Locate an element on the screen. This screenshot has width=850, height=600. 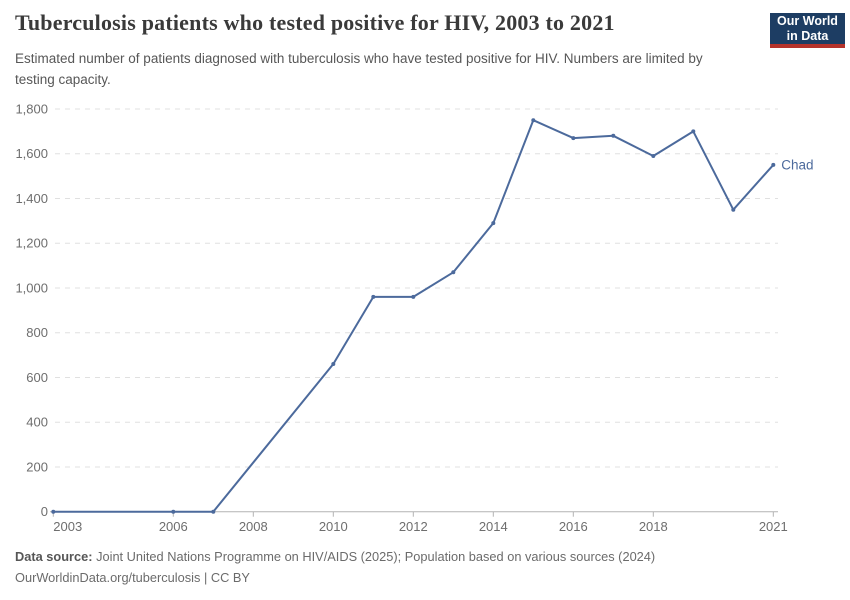
y-tick-label: 0 is located at coordinates (44, 511).